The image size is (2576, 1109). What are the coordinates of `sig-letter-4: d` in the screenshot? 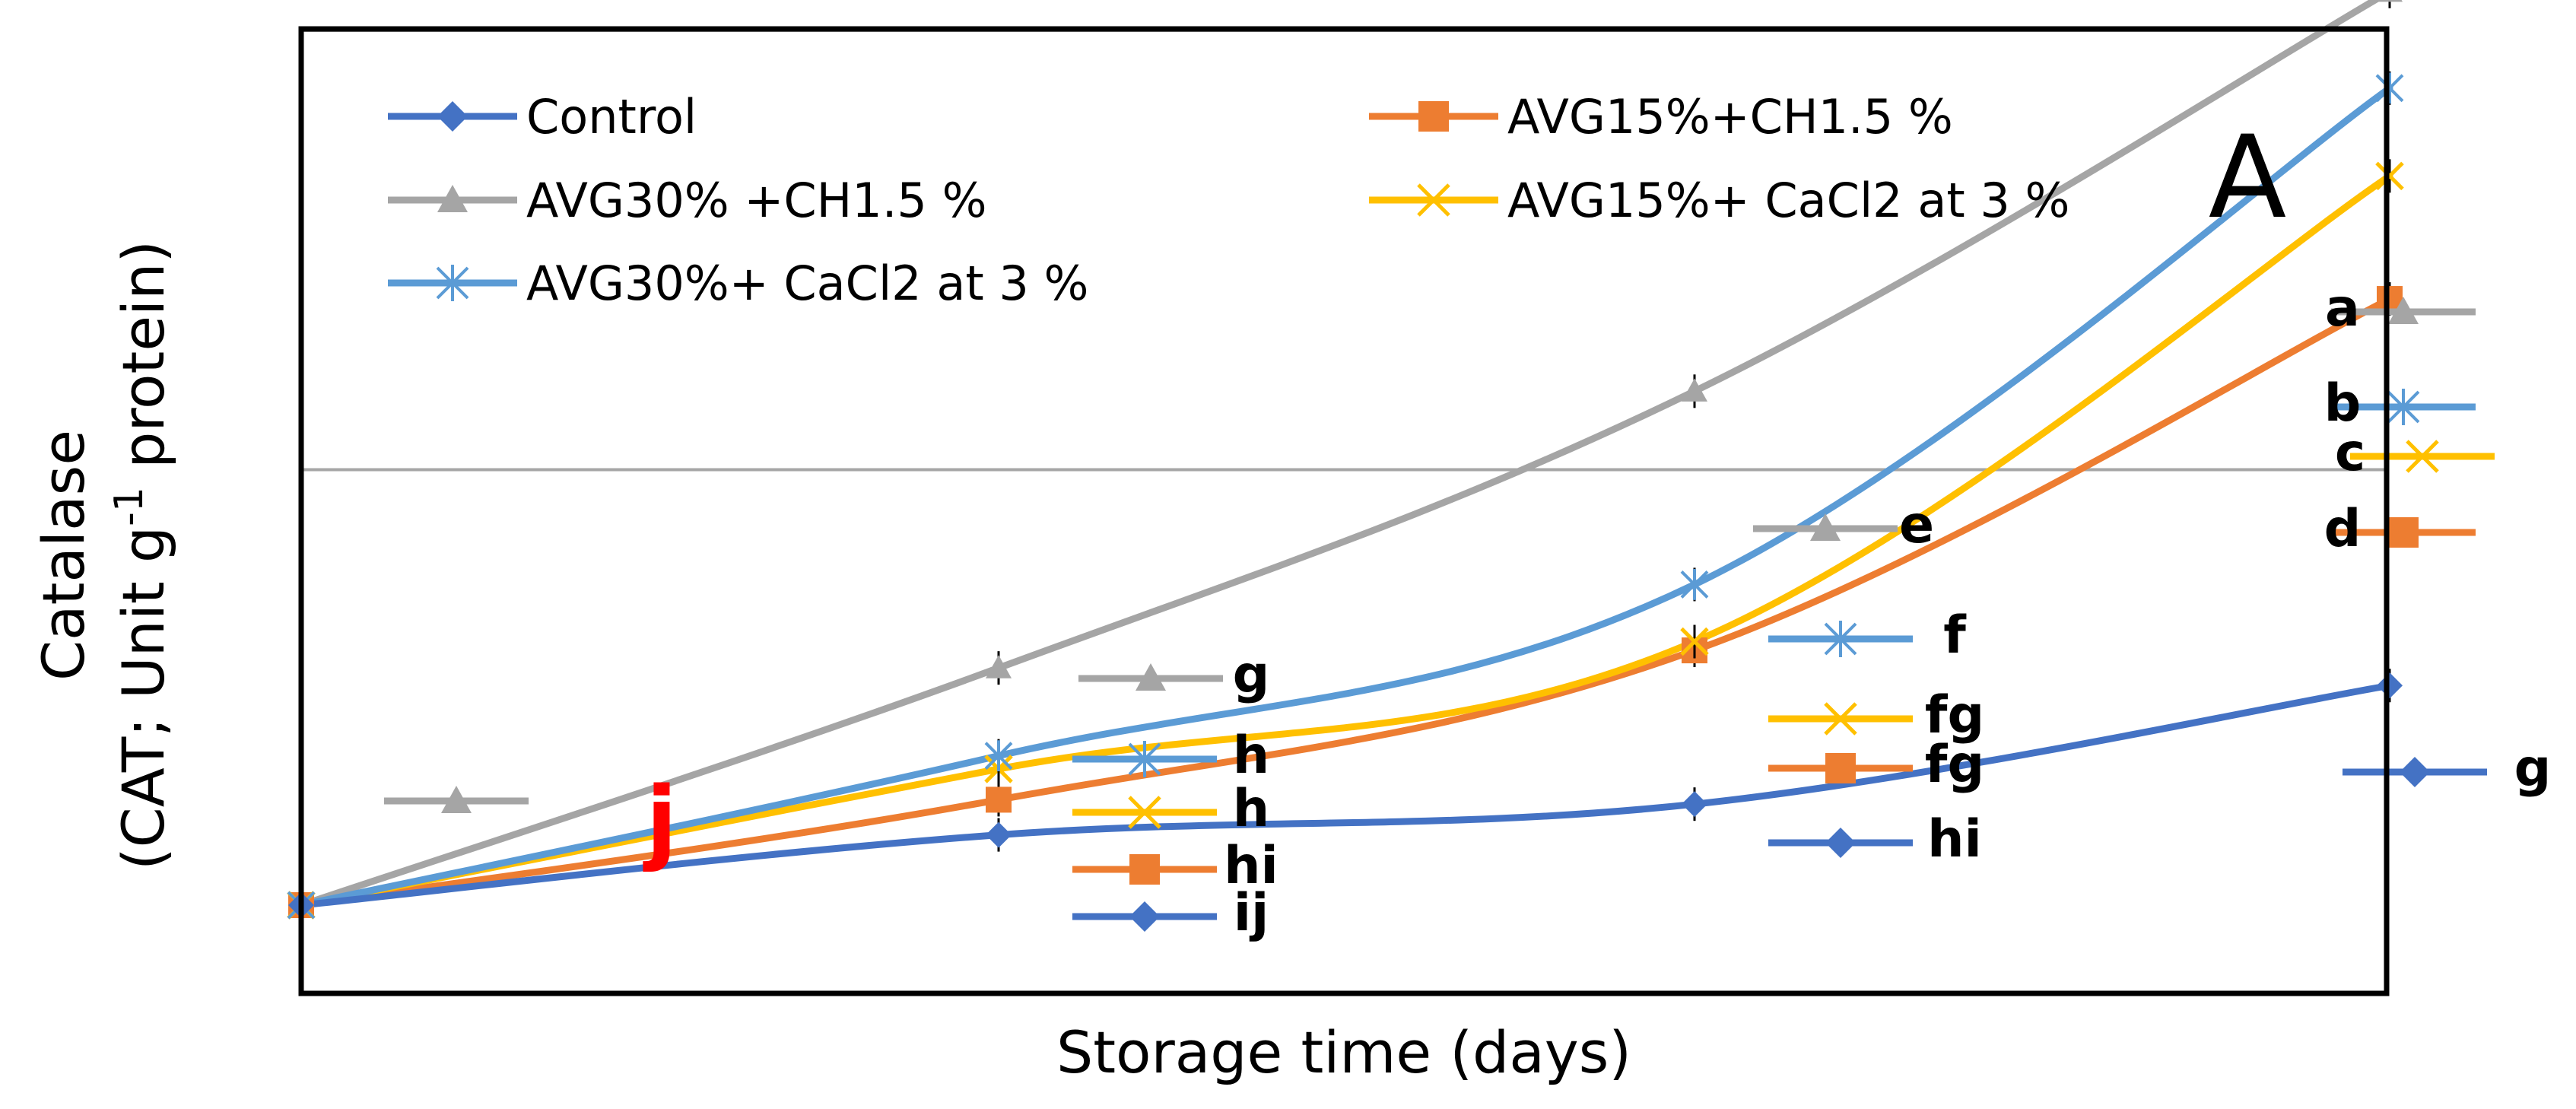 It's located at (2343, 529).